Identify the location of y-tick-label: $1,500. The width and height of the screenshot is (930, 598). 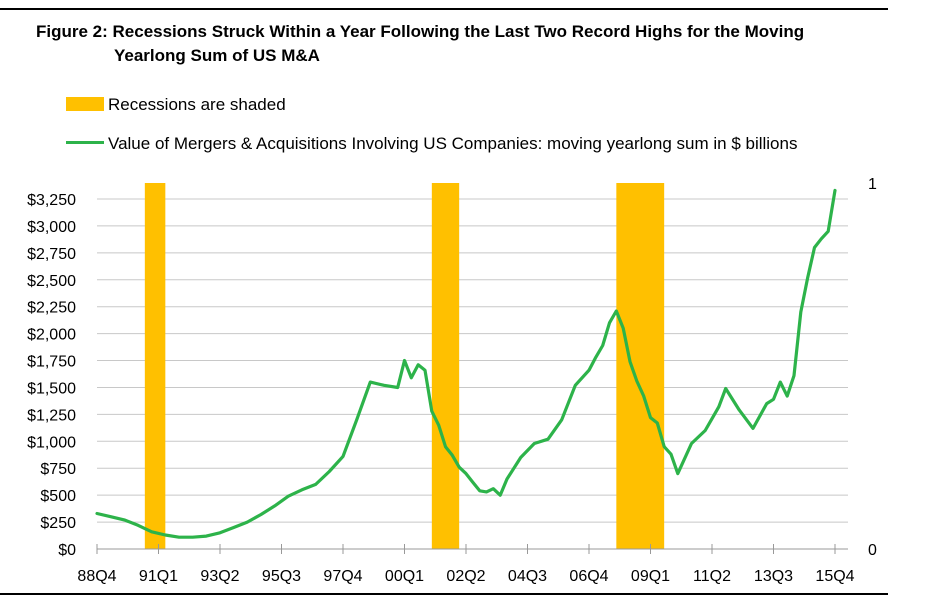
(51, 388).